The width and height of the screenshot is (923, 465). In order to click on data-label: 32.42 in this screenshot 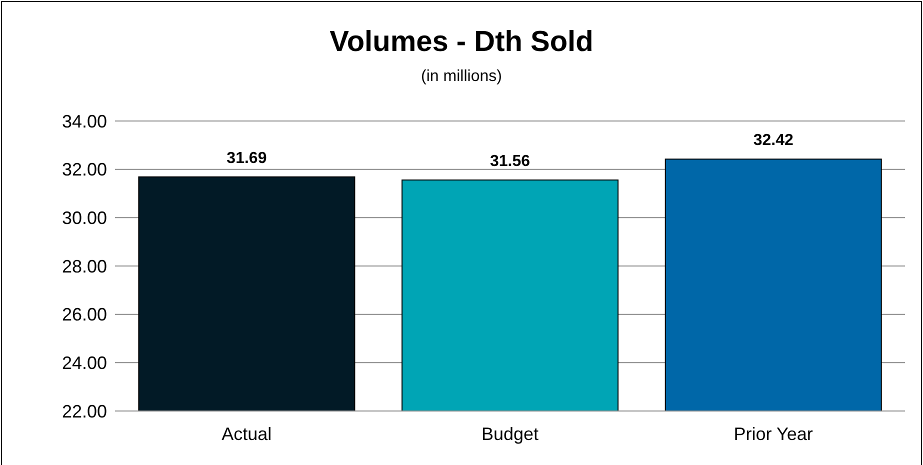, I will do `click(773, 141)`.